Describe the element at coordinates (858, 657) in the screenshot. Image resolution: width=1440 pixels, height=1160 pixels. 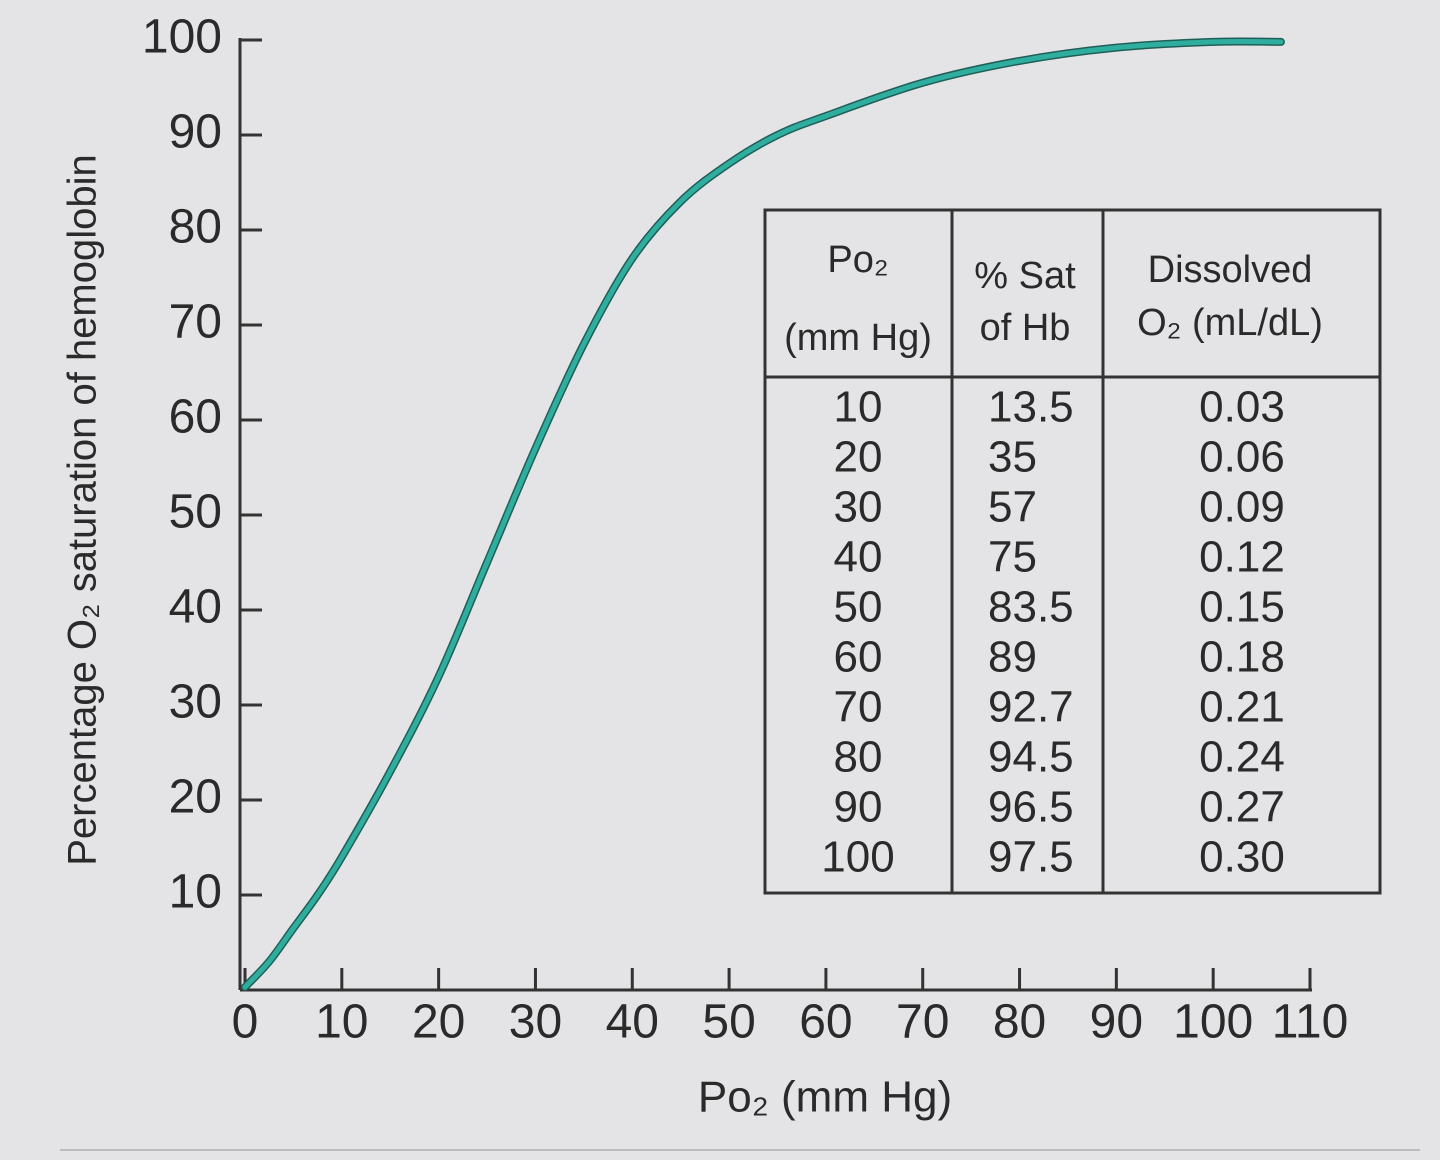
I see `table-cell: 60` at that location.